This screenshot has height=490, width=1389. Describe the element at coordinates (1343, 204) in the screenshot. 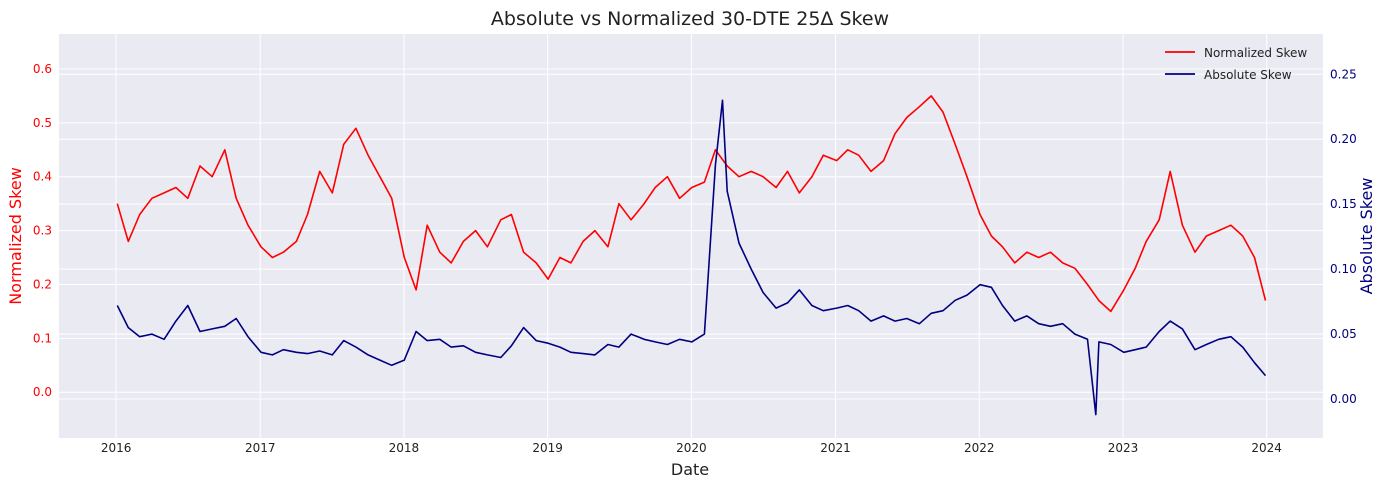

I see `y-tick-label-right: 0.15` at that location.